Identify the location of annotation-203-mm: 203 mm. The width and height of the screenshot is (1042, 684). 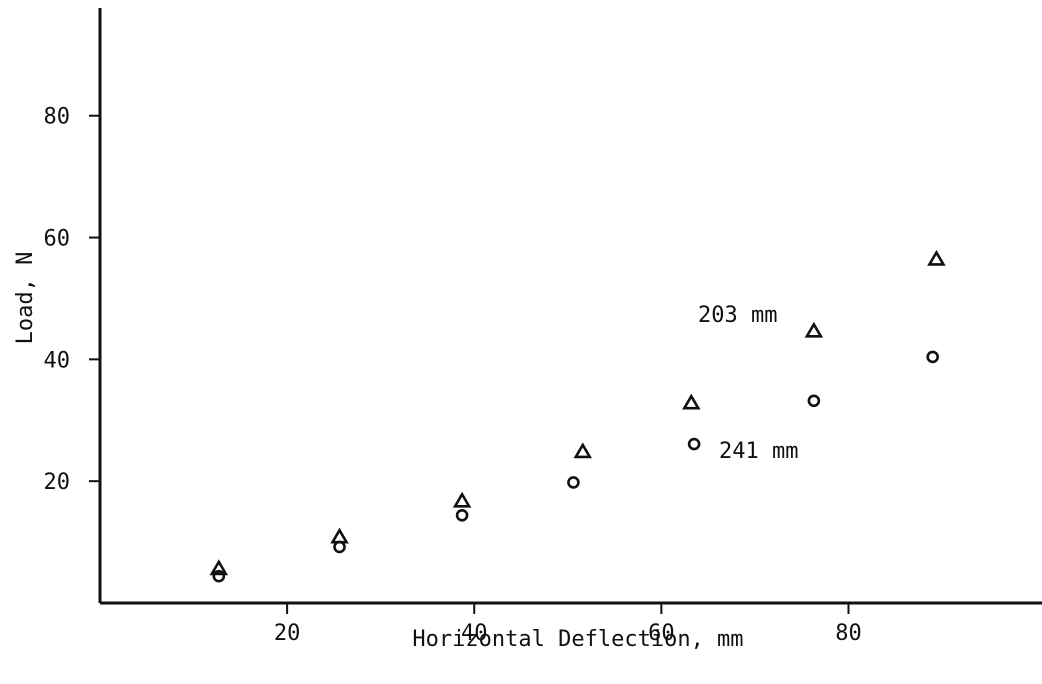
(737, 315).